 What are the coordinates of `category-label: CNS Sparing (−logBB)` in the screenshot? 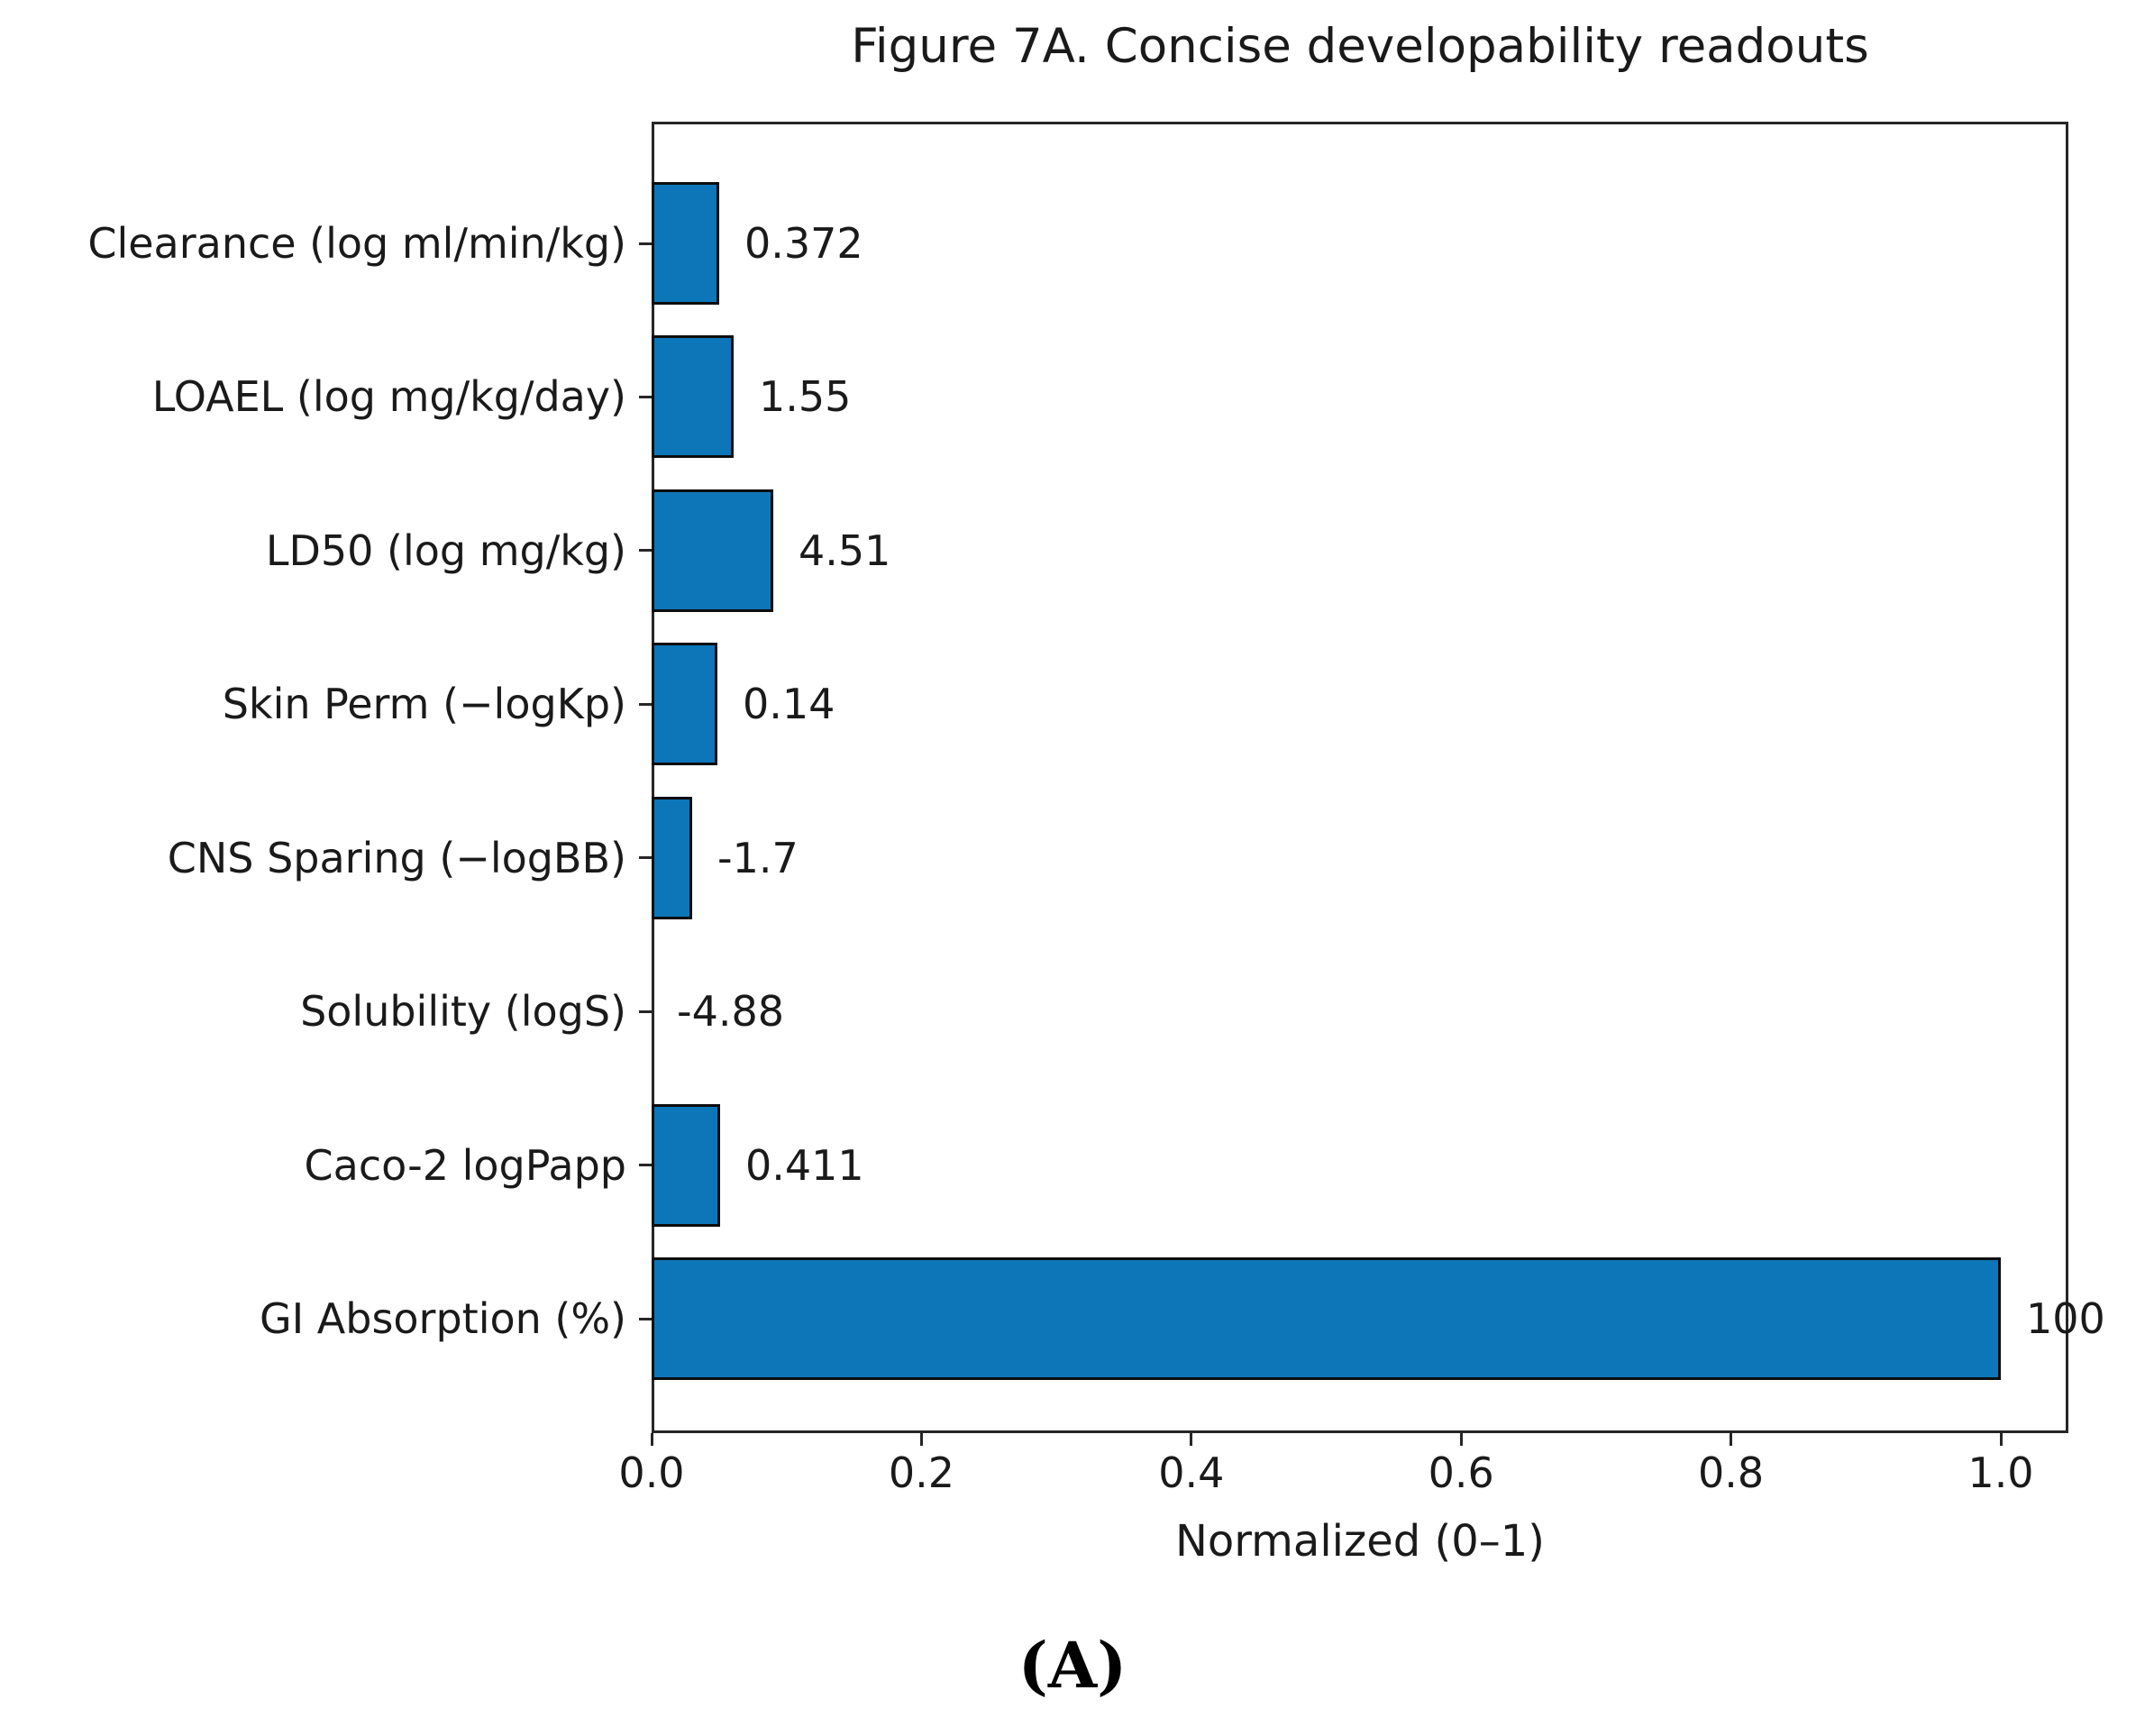 It's located at (396, 857).